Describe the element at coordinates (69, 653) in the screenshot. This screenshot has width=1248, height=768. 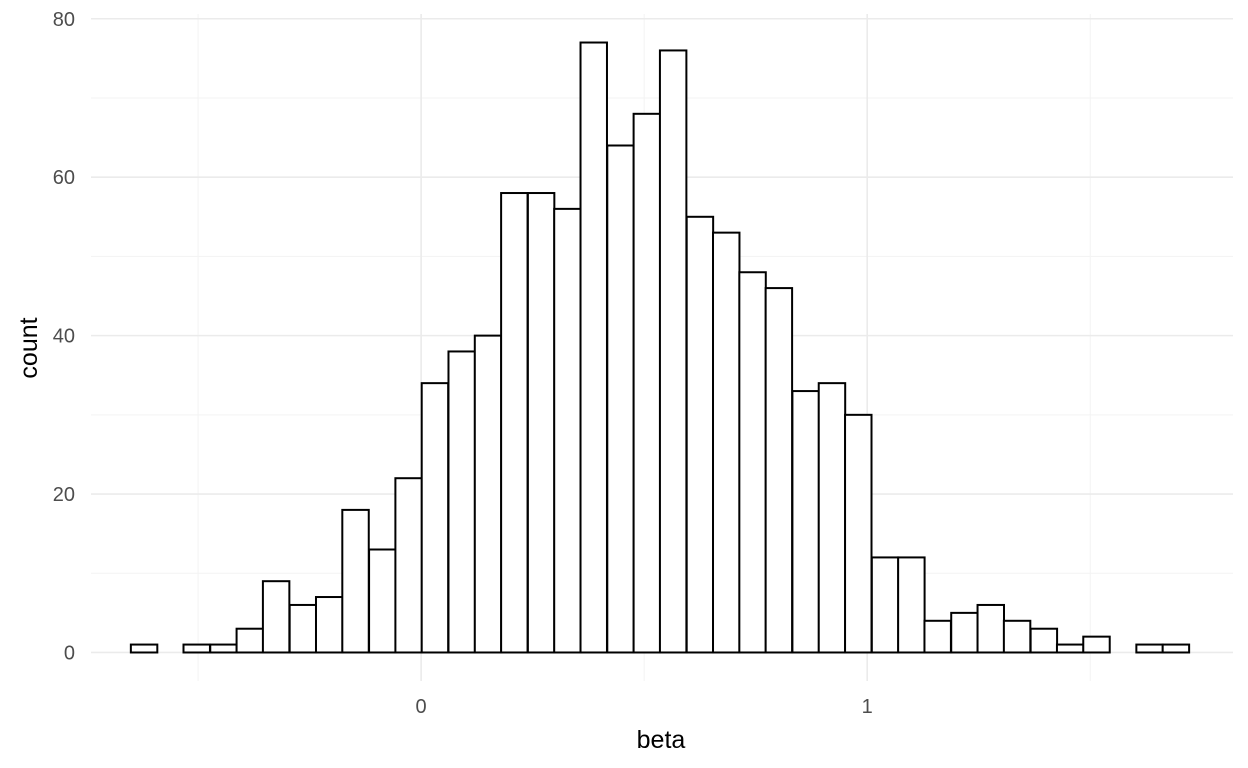
I see `y-tick-label: 0` at that location.